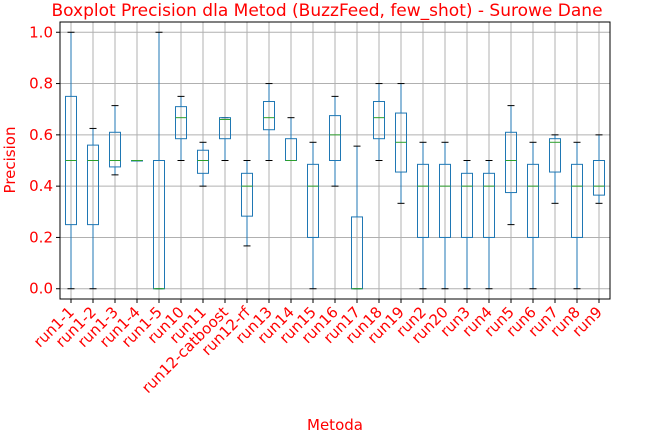 The image size is (651, 435). I want to click on box-run13, so click(269, 122).